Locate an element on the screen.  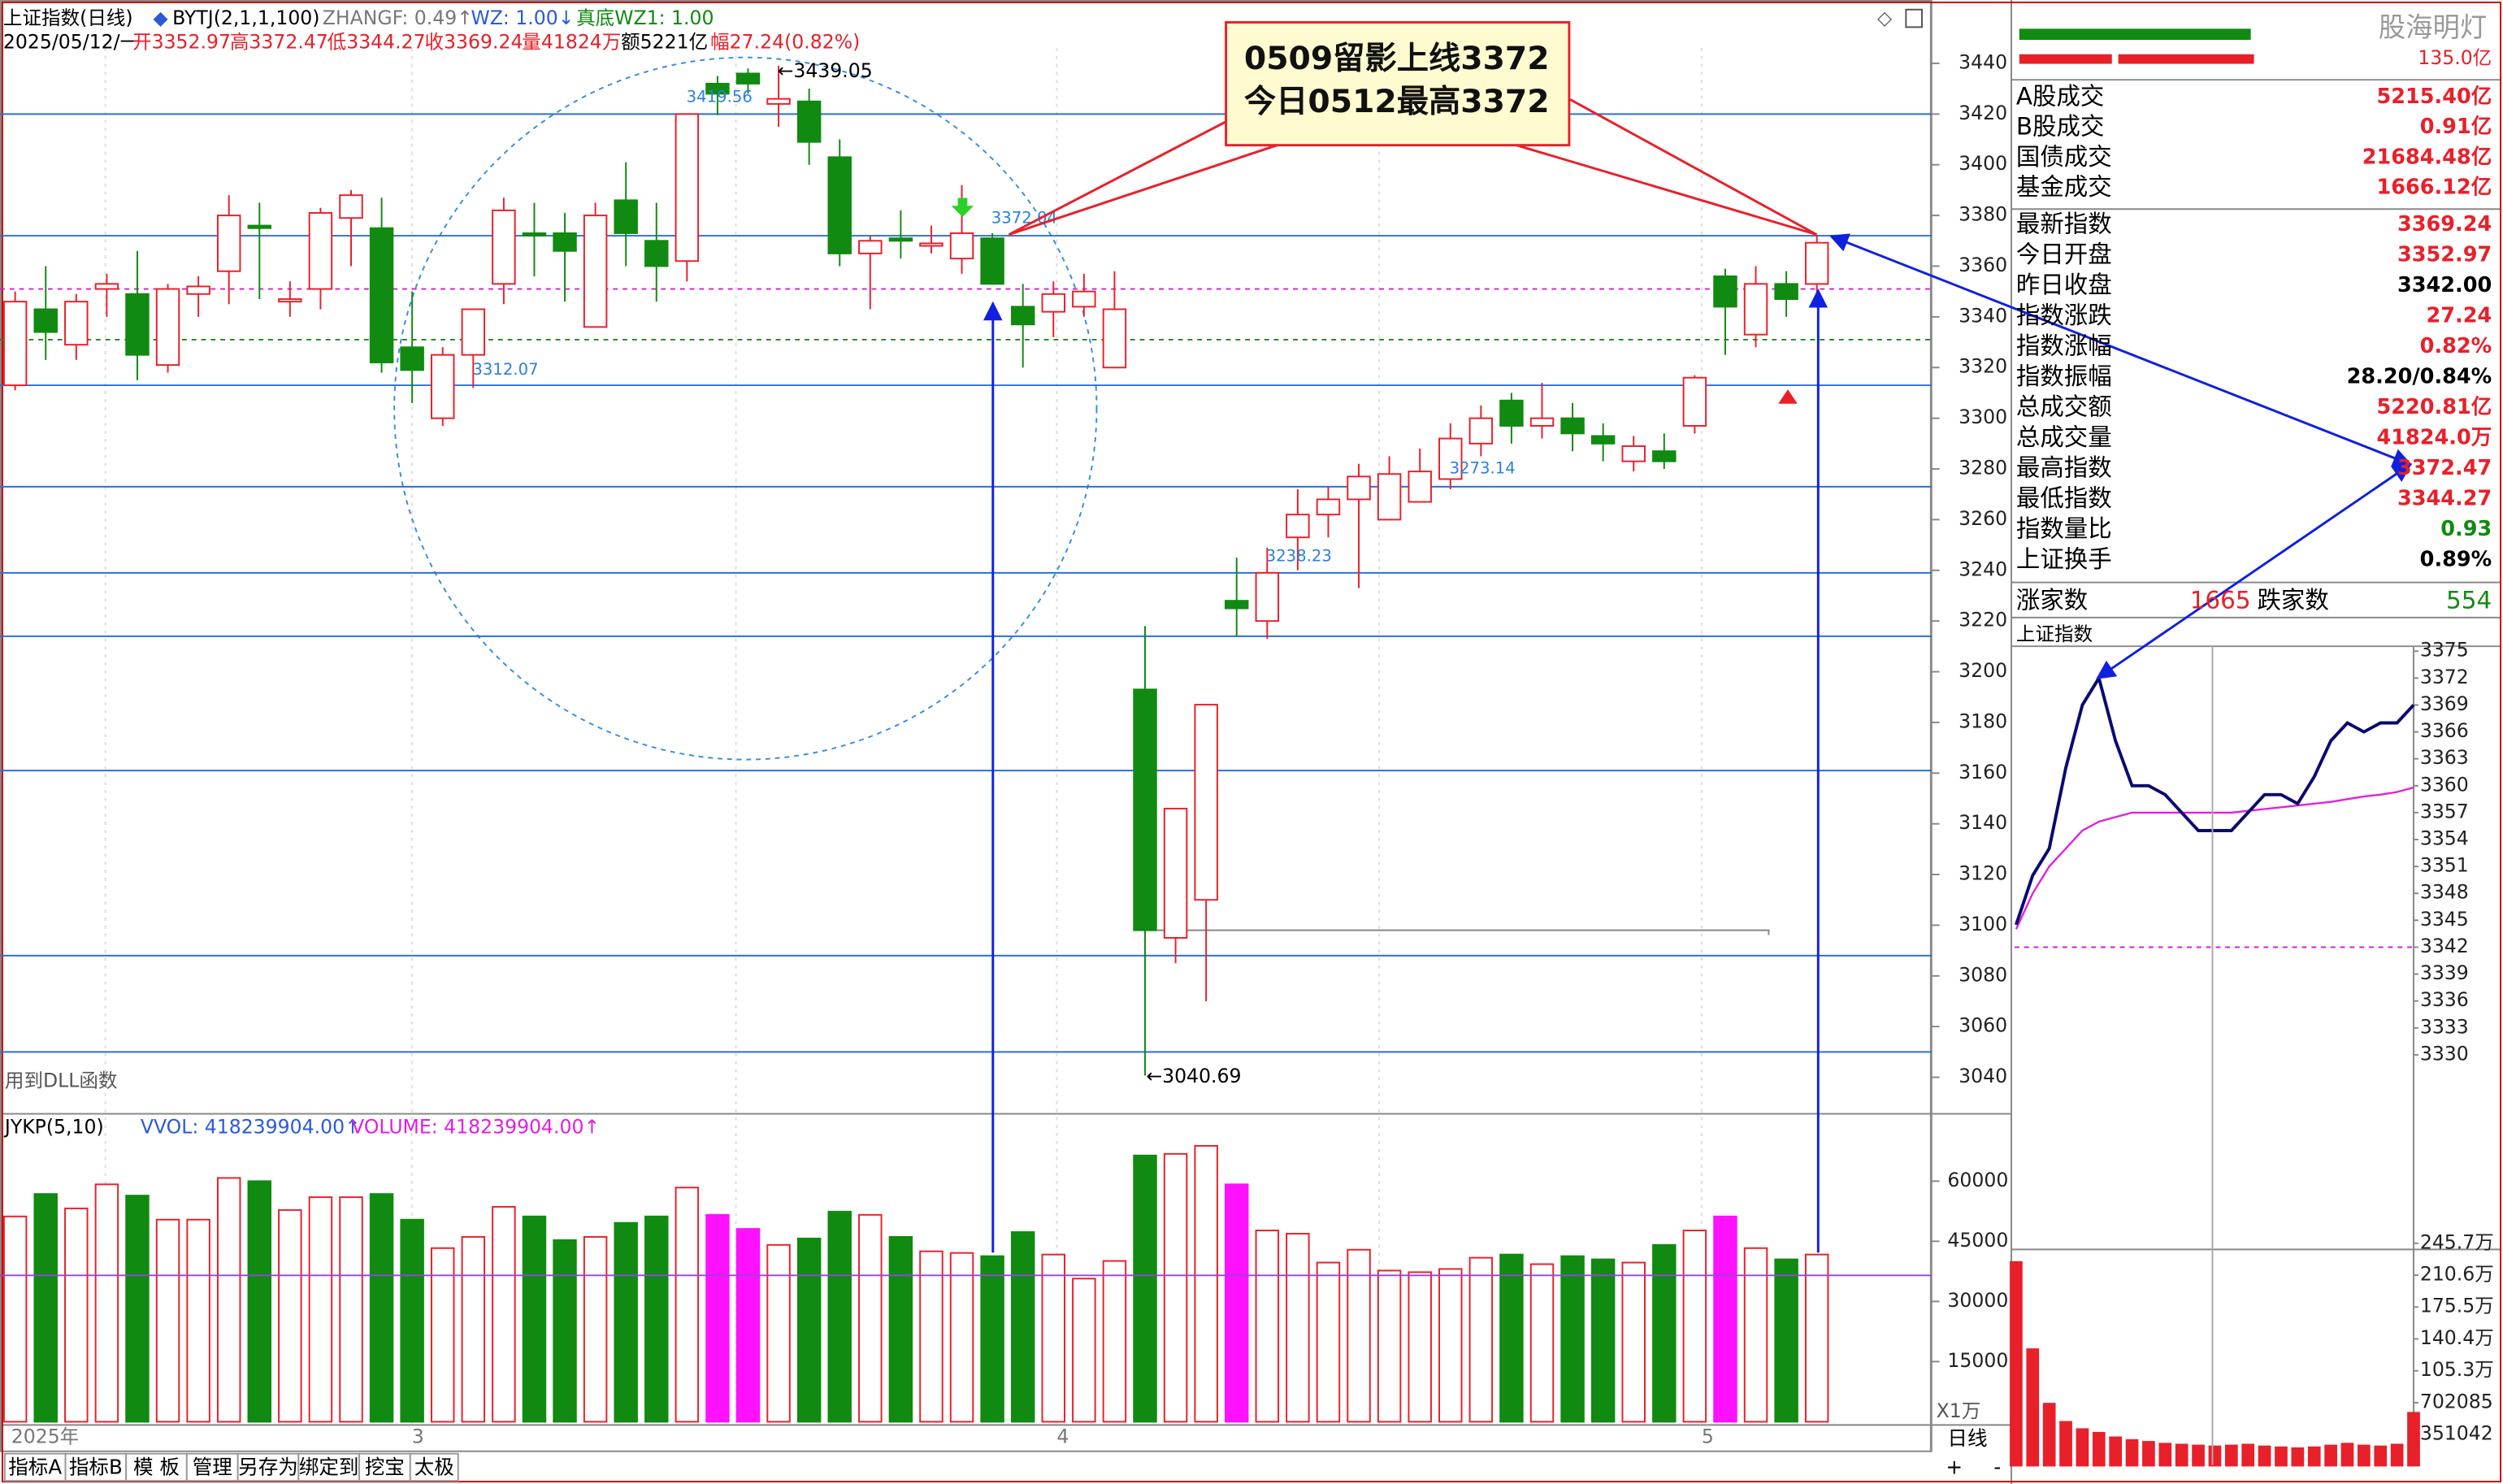
tab-label: 太极 is located at coordinates (434, 1466).